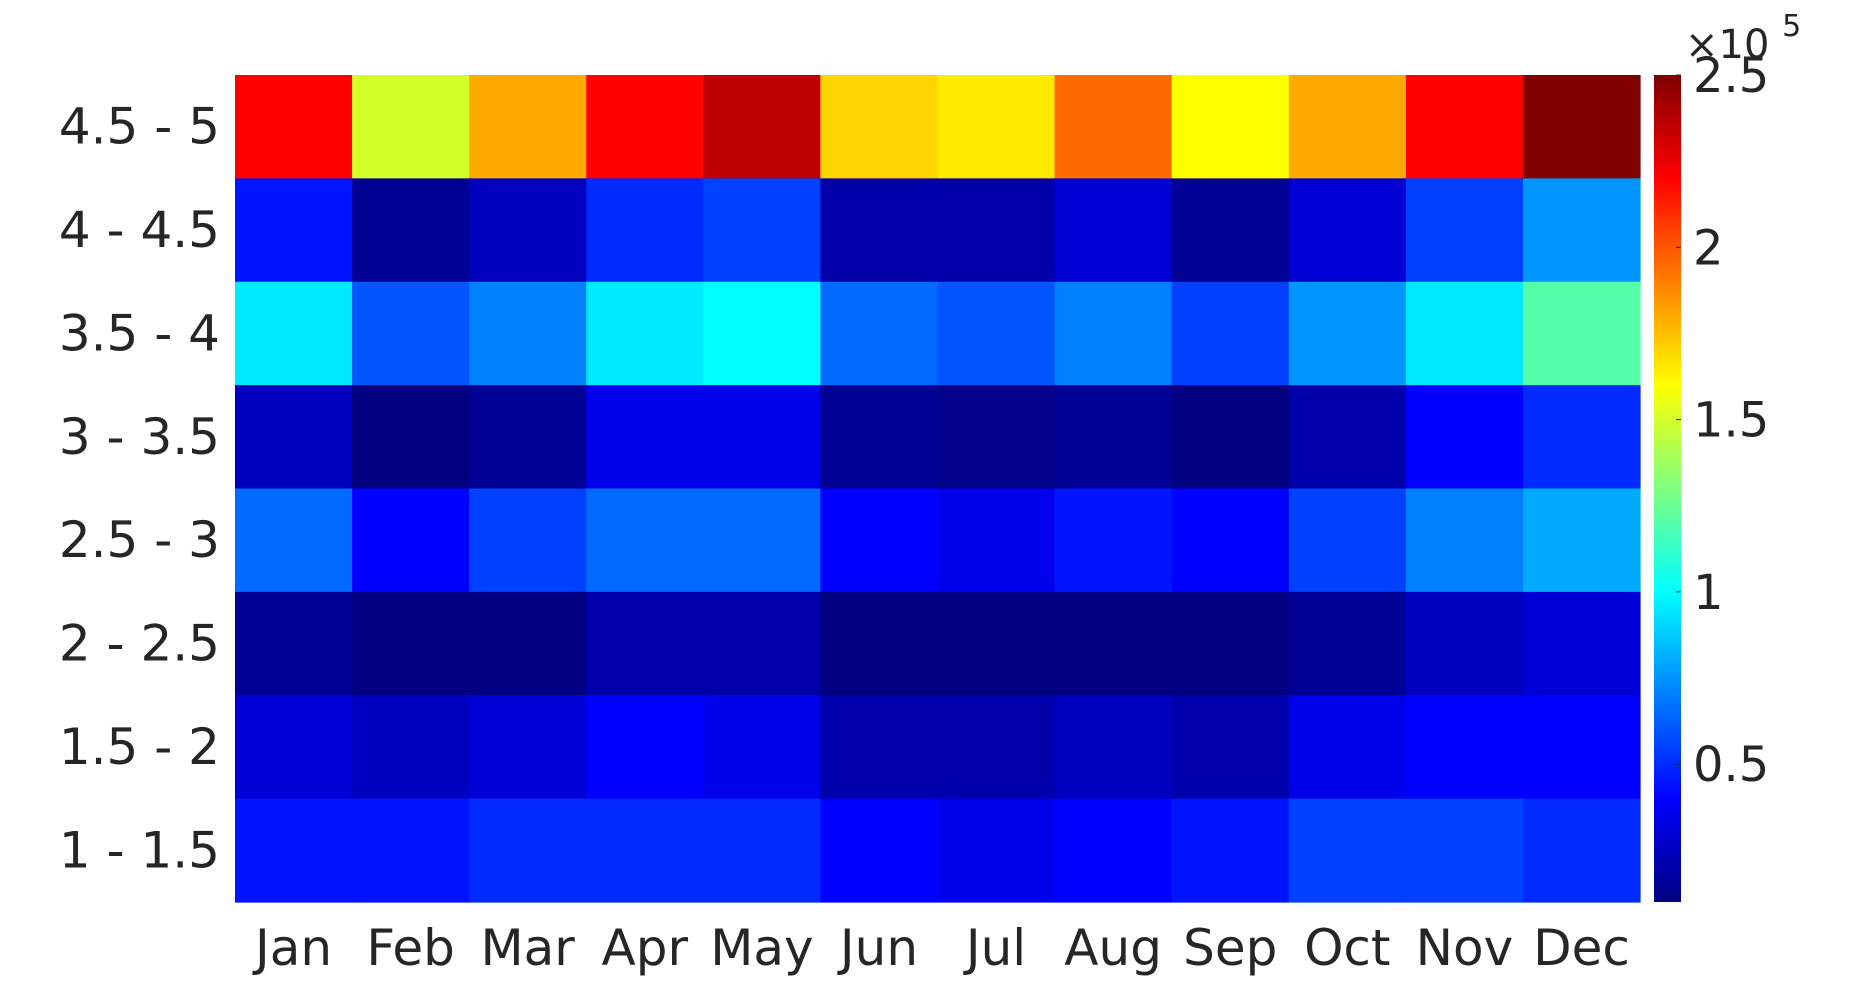 This screenshot has height=1001, width=1855. I want to click on colorbar-tick-label: 2, so click(1708, 248).